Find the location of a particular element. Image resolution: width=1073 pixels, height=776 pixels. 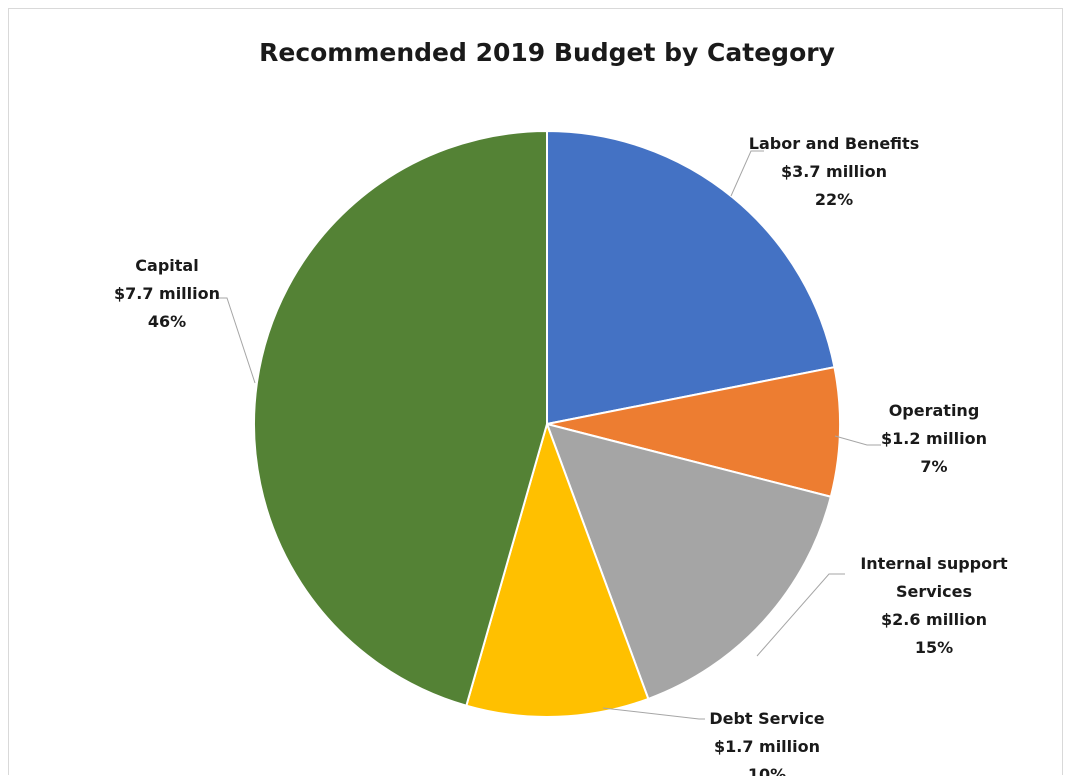

data-label-line: 22% is located at coordinates (834, 199).